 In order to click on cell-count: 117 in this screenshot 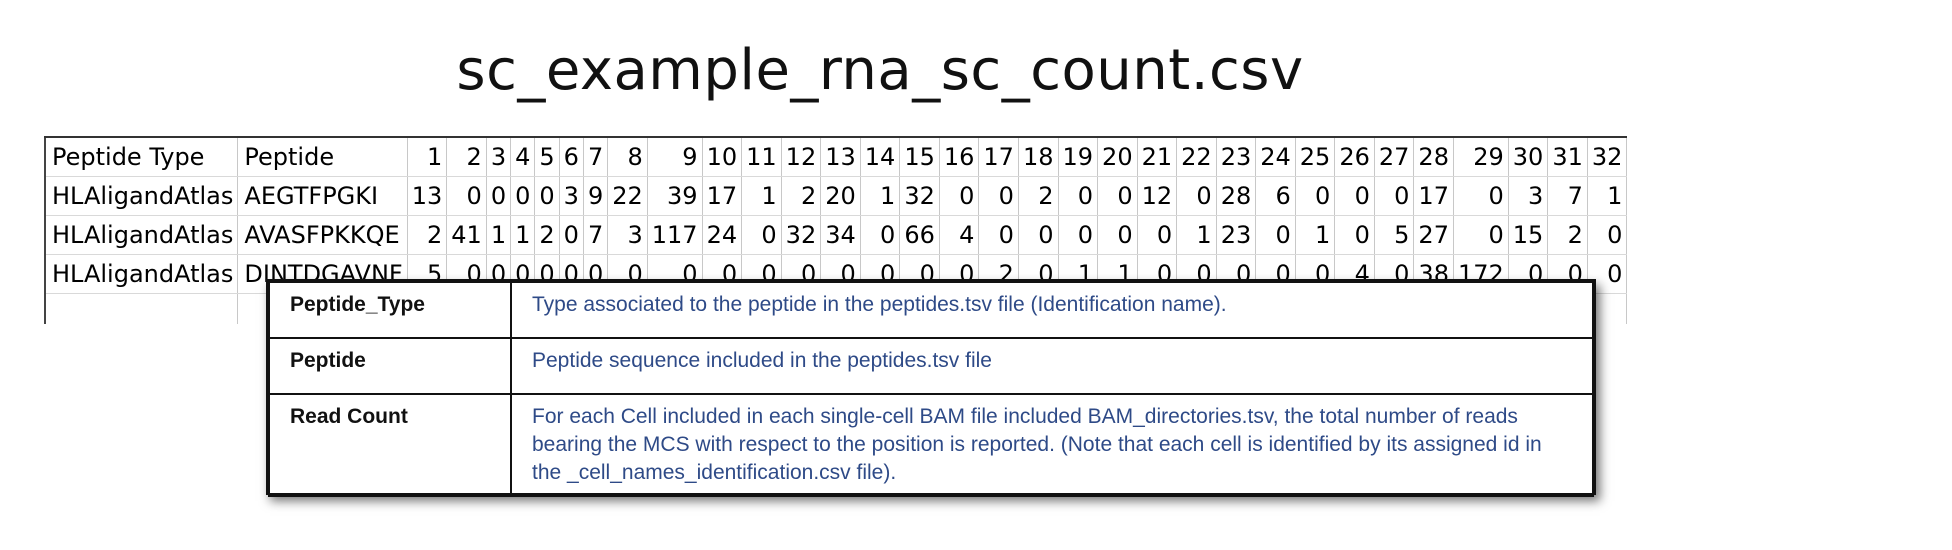, I will do `click(675, 235)`.